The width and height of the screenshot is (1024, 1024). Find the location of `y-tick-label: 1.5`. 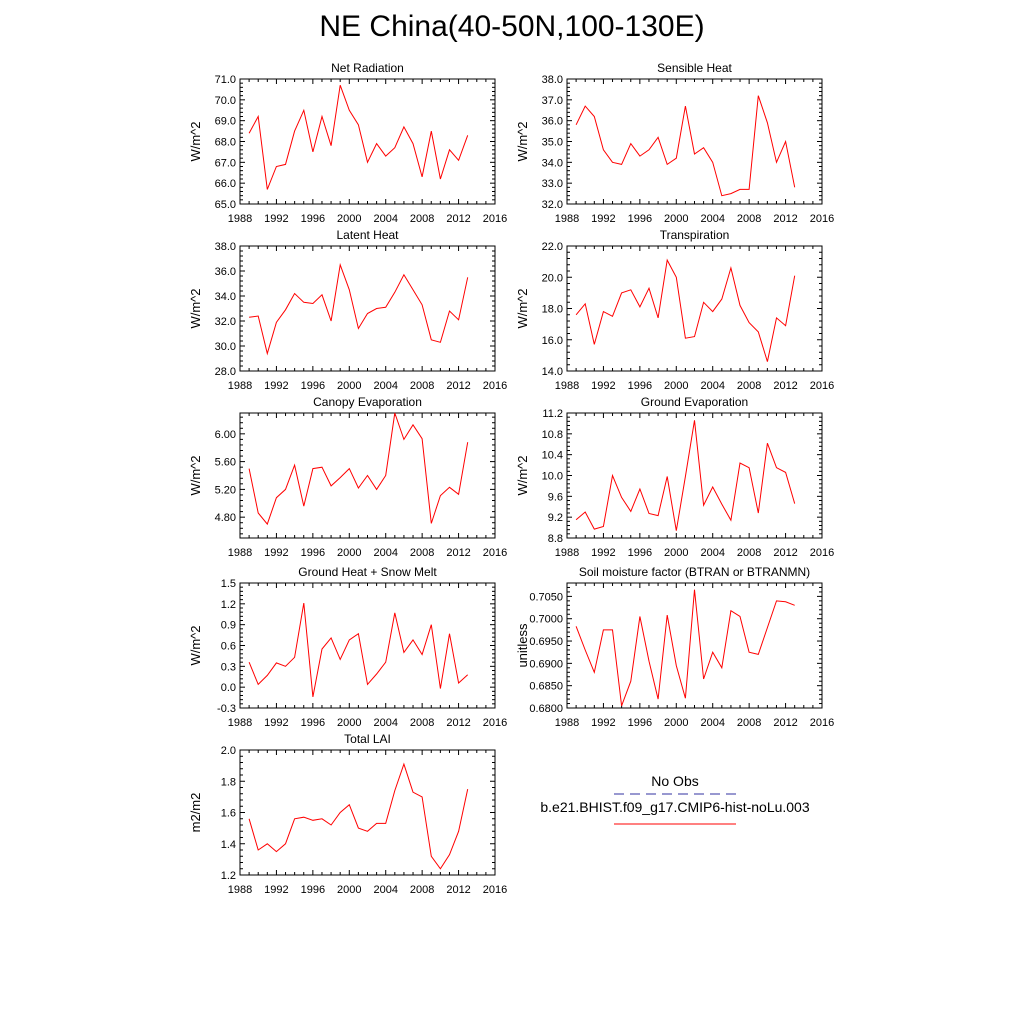

y-tick-label: 1.5 is located at coordinates (228, 584).